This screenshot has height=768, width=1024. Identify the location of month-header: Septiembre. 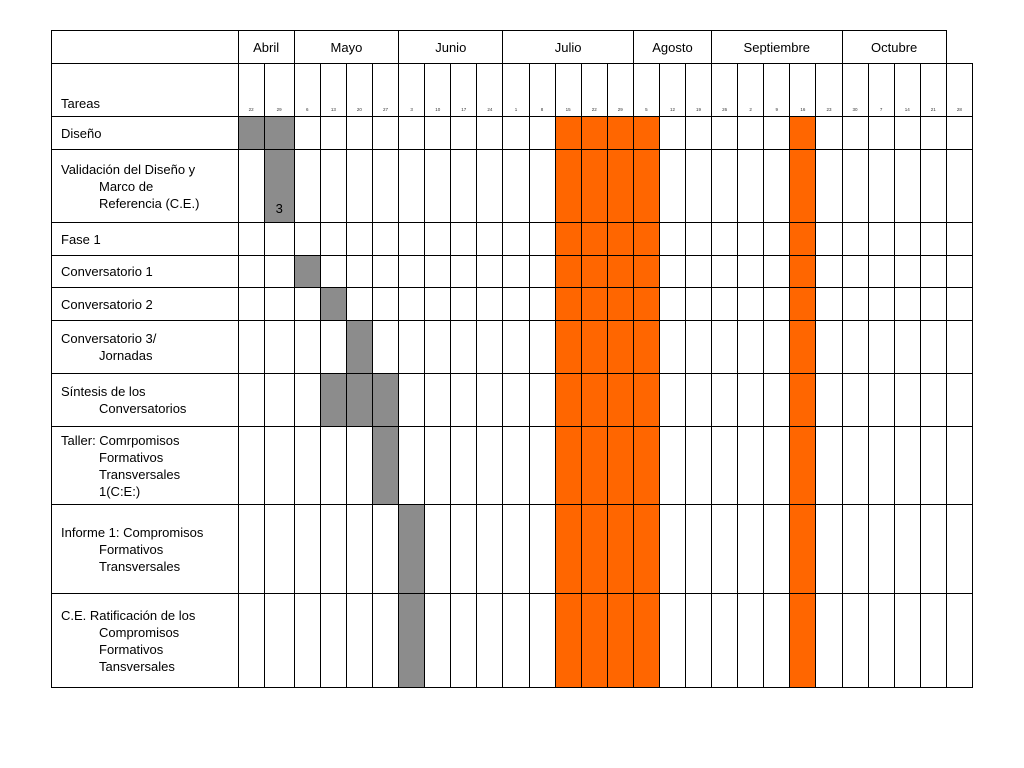
(777, 47).